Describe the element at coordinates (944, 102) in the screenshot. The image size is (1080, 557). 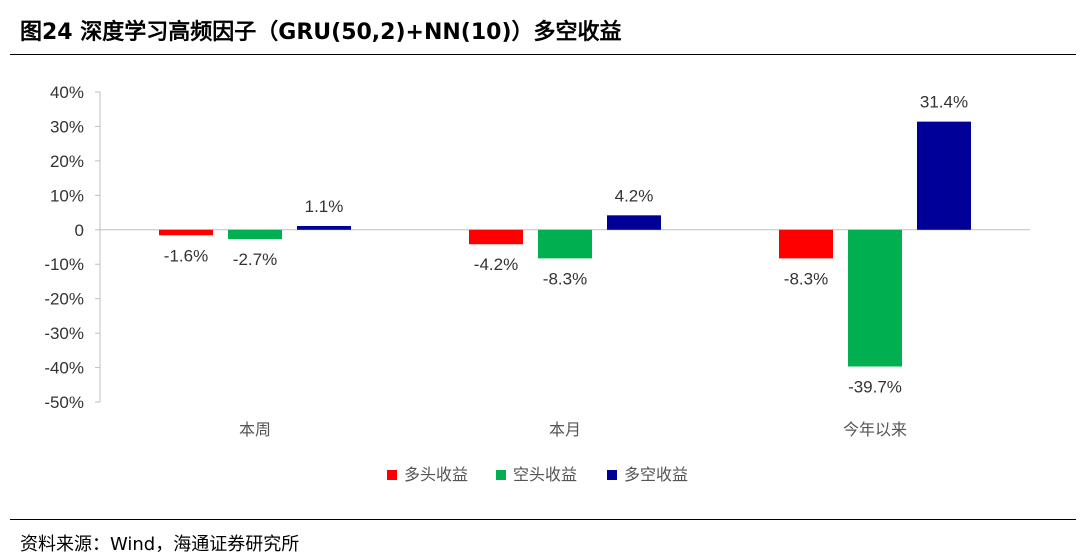
I see `data-label: 31.4%` at that location.